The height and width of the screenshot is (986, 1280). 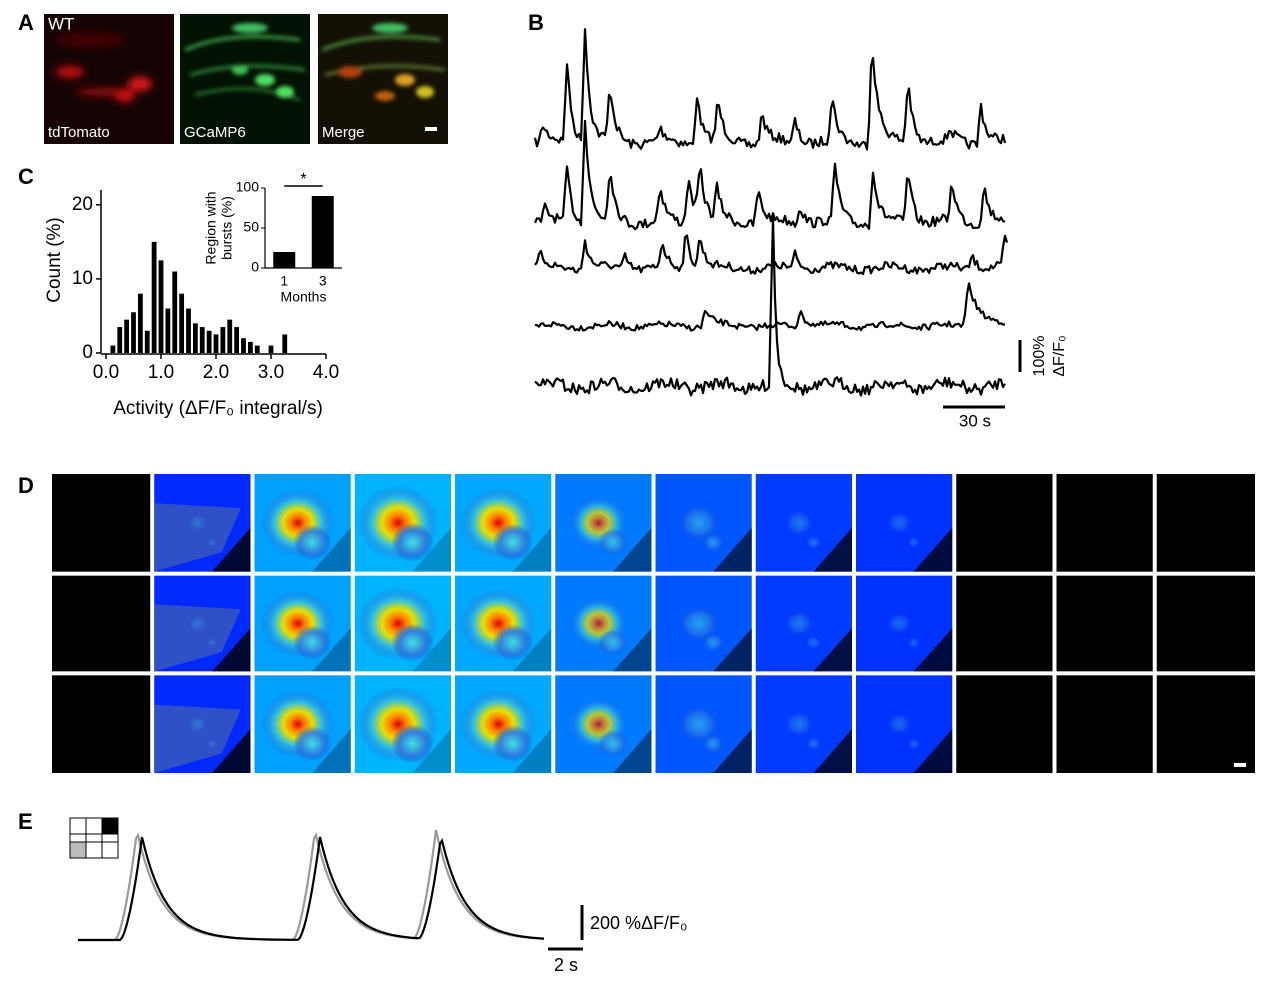 What do you see at coordinates (1059, 355) in the screenshot?
I see `scale-label: ΔF/F₀` at bounding box center [1059, 355].